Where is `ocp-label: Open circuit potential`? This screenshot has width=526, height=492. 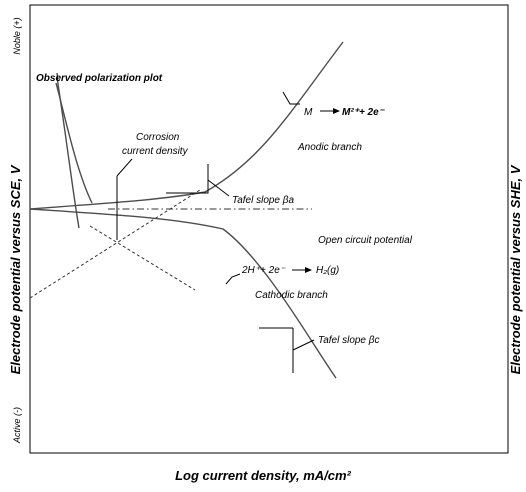
ocp-label: Open circuit potential is located at coordinates (365, 240).